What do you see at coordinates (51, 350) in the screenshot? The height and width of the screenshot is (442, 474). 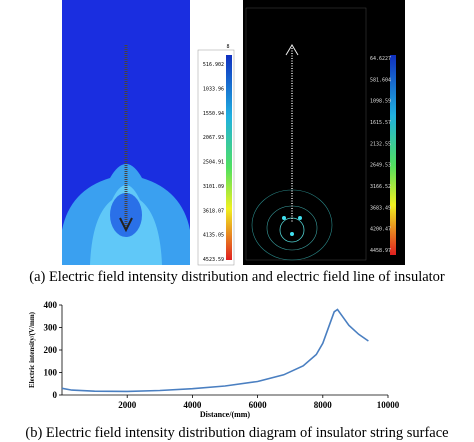 I see `y-tick-label: 200` at bounding box center [51, 350].